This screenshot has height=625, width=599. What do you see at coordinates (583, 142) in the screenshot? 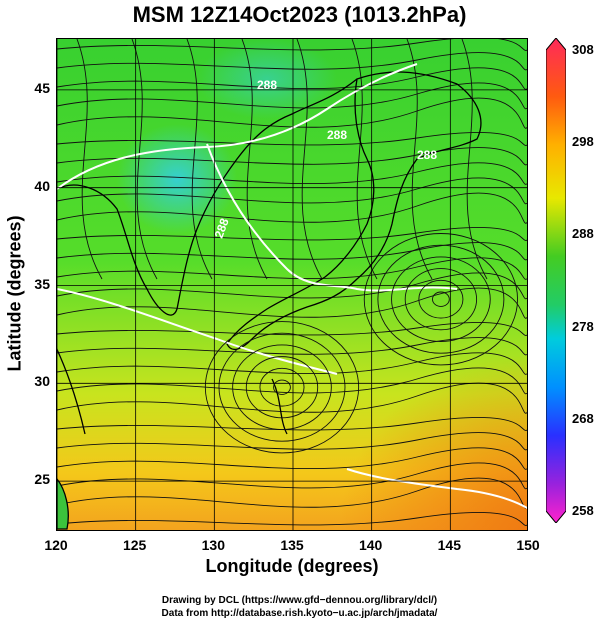
I see `colorbar-label: 298` at bounding box center [583, 142].